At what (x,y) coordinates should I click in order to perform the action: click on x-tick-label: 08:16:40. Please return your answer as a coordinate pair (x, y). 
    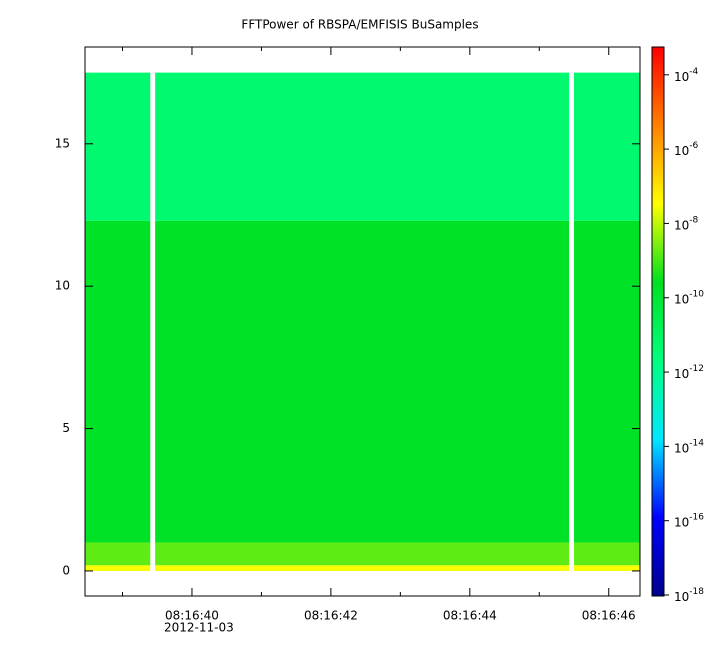
    Looking at the image, I should click on (192, 616).